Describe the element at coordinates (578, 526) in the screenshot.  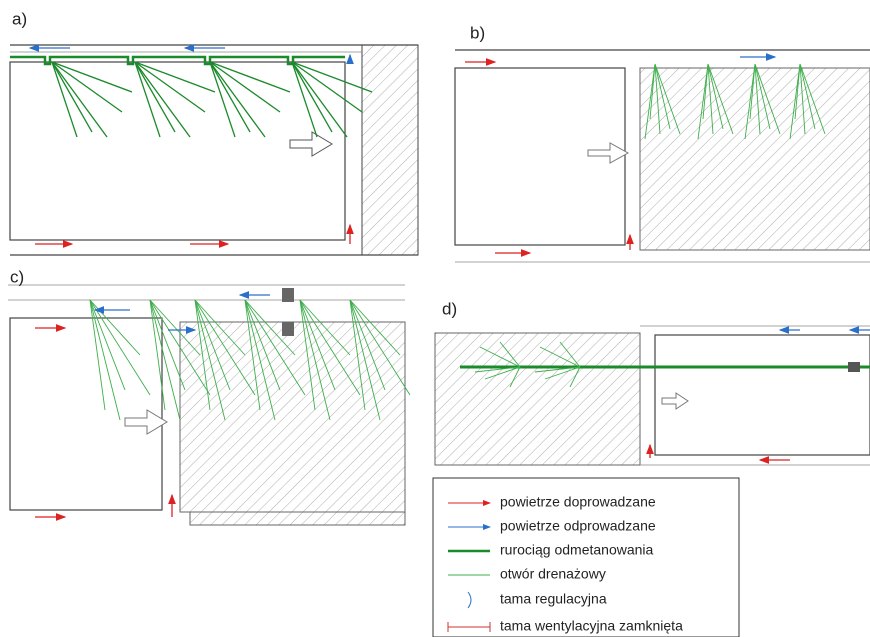
I see `legend-label: powietrze odprowadzane` at that location.